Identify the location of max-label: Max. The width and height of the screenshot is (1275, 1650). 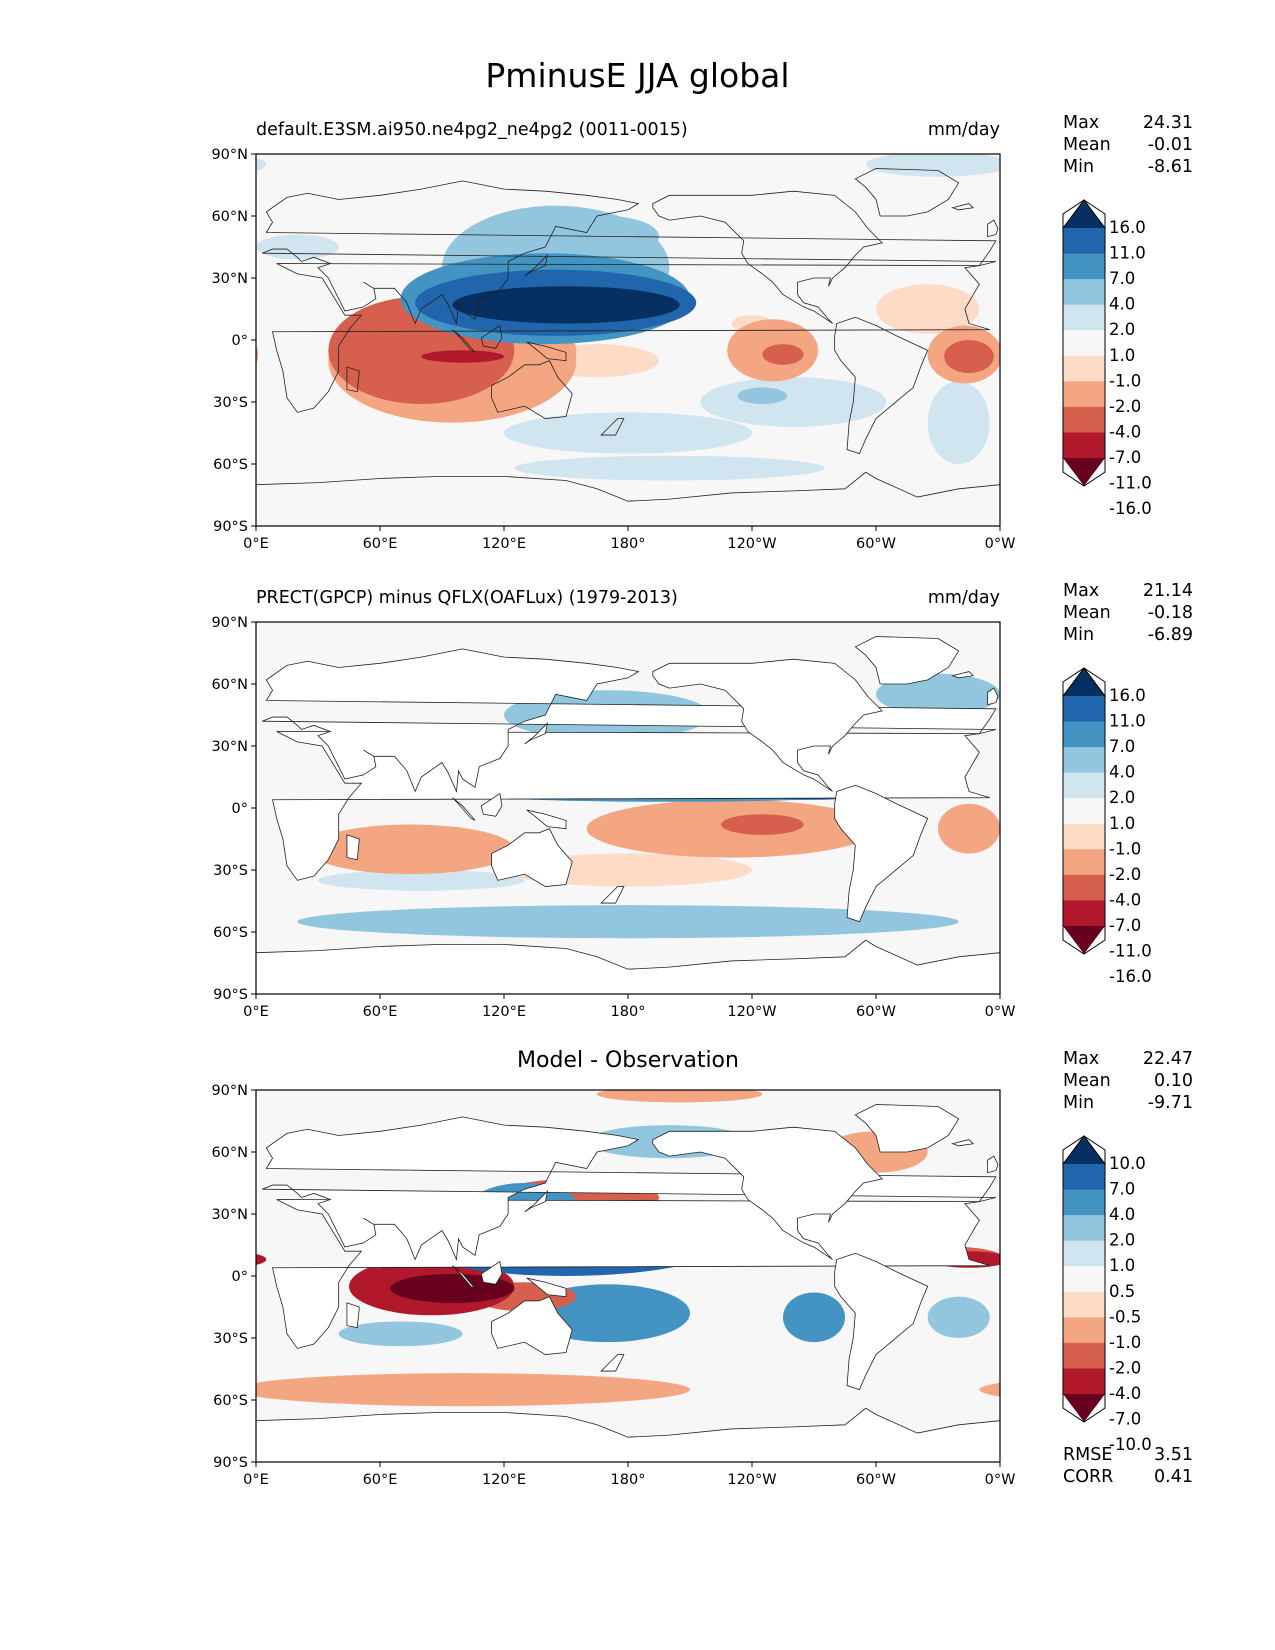
(1081, 123).